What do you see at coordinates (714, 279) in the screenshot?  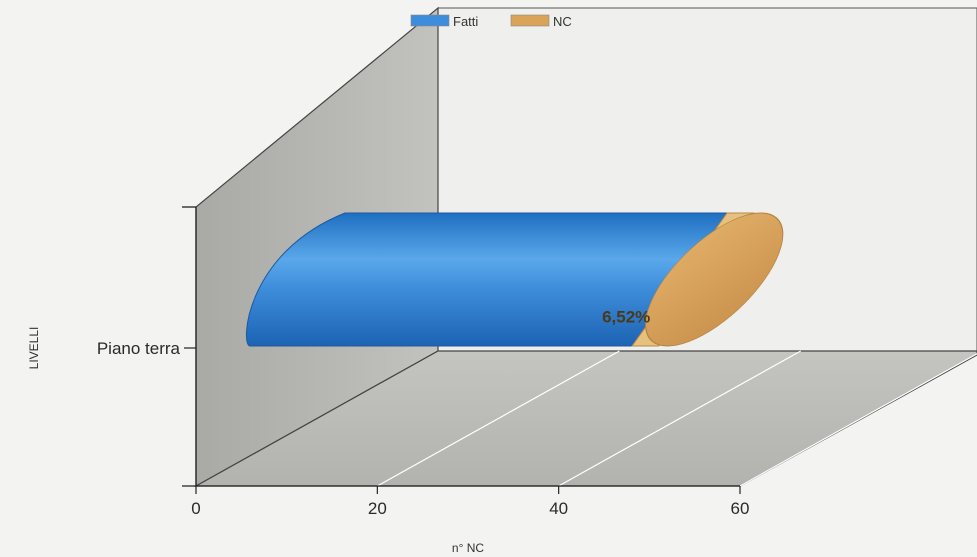 I see `bar-nc-cap` at bounding box center [714, 279].